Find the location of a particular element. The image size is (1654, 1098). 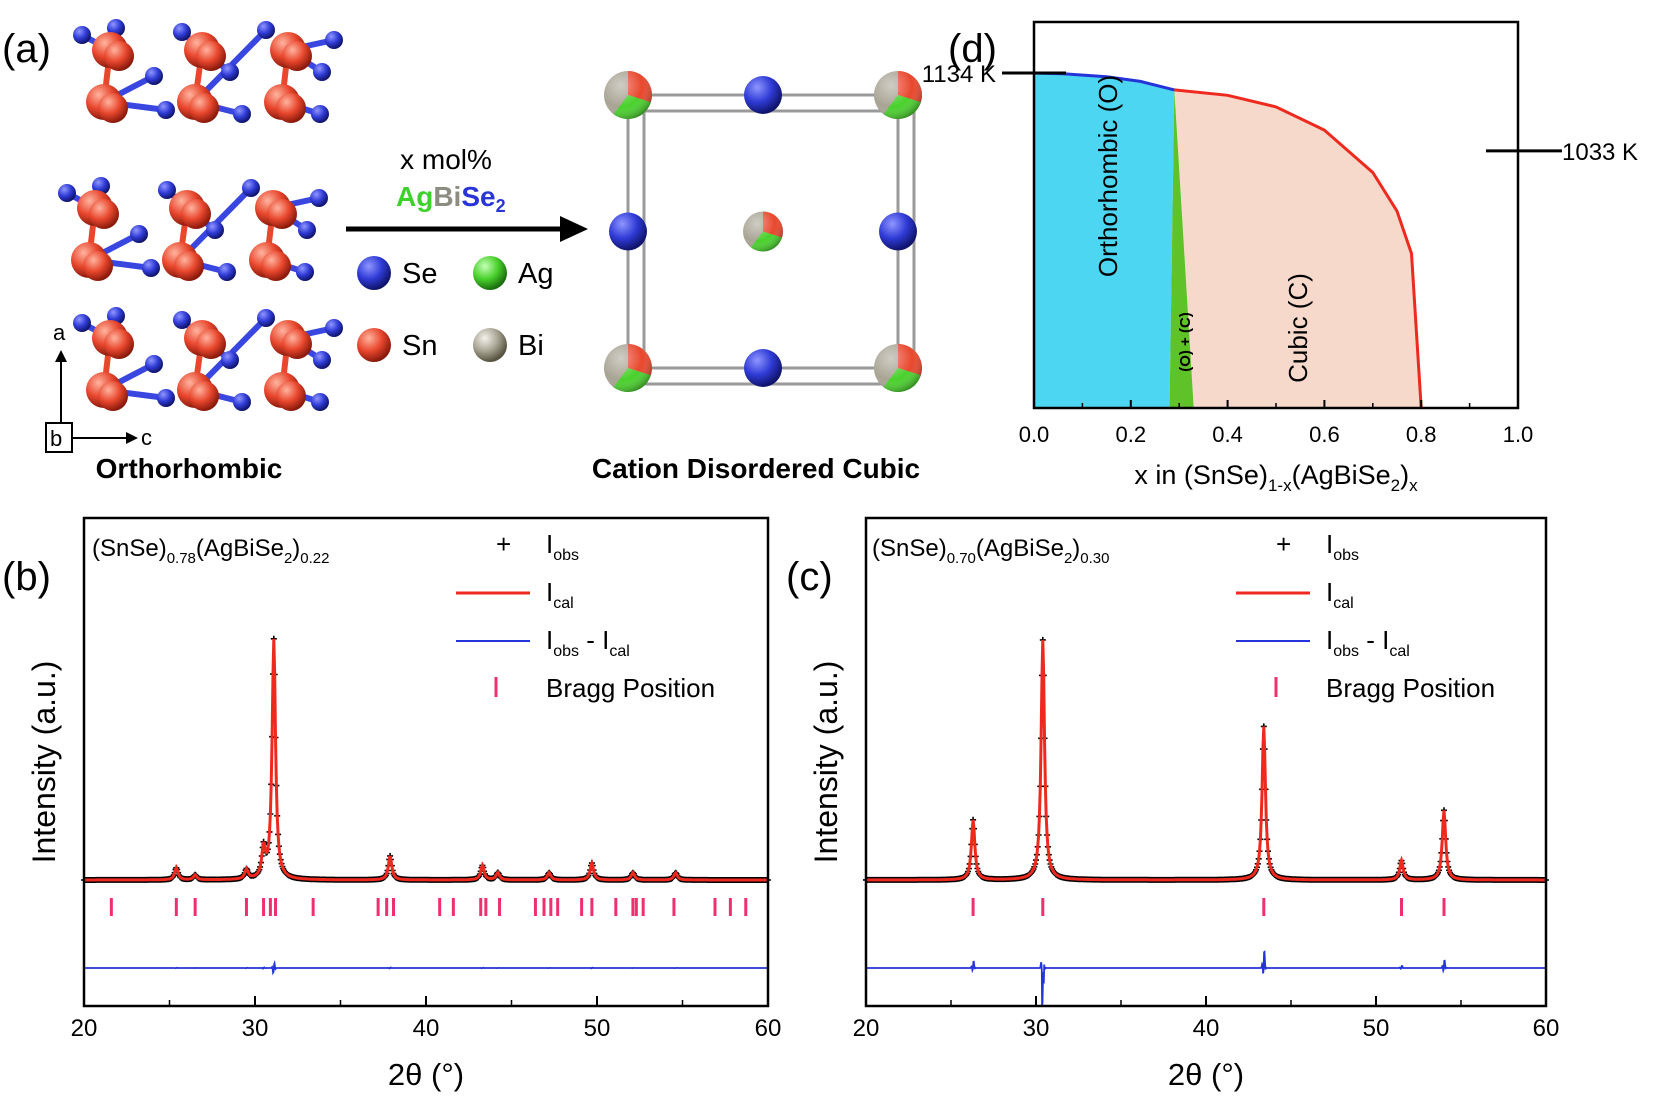

x-axis-d: 0.0 0.2 0.4 0.6 0.8 1.0 is located at coordinates (1276, 423).